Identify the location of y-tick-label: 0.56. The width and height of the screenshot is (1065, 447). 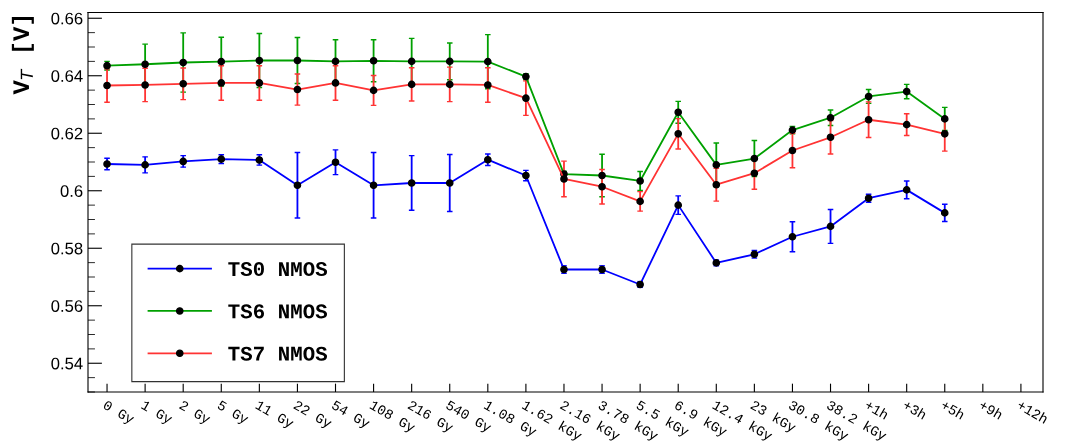
(67, 306).